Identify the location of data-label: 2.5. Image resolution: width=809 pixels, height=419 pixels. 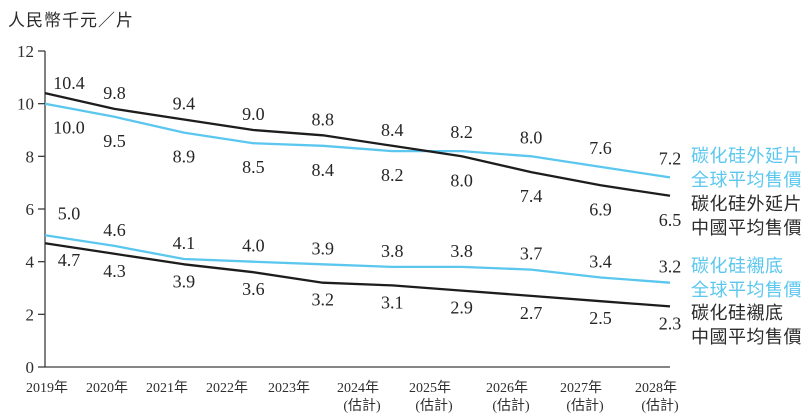
(600, 318).